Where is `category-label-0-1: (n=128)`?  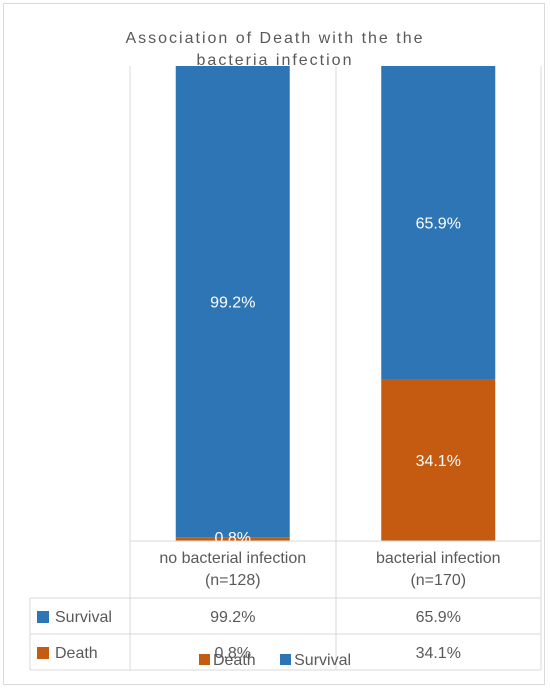
category-label-0-1: (n=128) is located at coordinates (233, 580).